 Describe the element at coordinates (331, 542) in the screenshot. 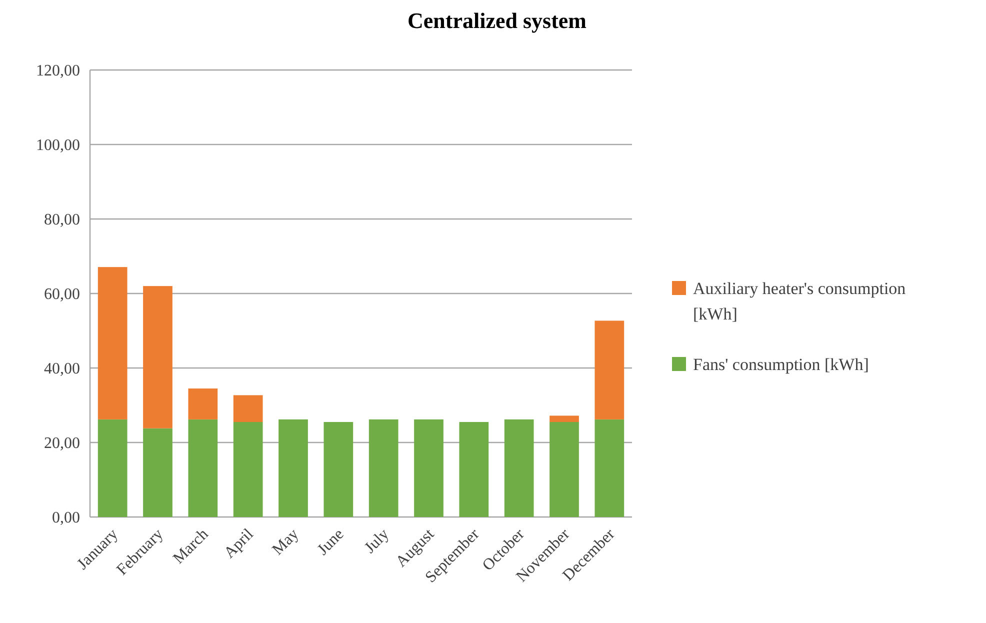

I see `x-tick-label: June` at that location.